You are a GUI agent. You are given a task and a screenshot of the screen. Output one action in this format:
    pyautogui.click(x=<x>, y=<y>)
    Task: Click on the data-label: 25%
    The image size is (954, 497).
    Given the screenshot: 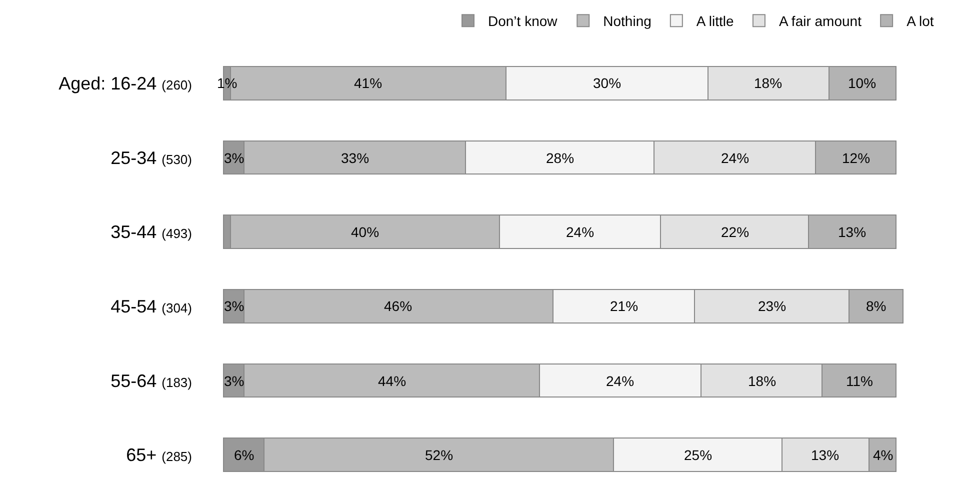 What is the action you would take?
    pyautogui.click(x=698, y=455)
    